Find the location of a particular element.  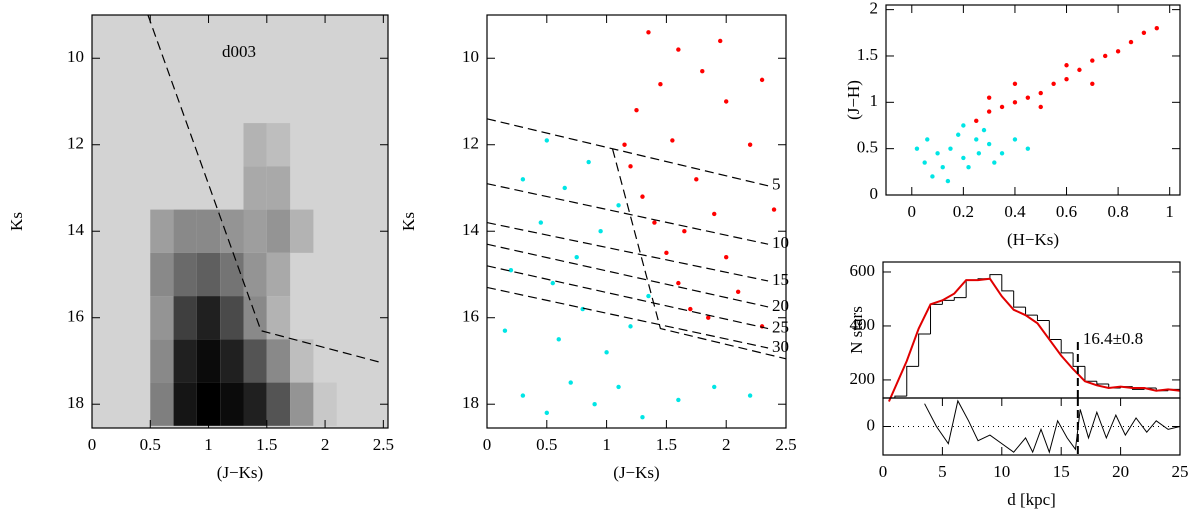

plot-frame is located at coordinates (1031, 426).